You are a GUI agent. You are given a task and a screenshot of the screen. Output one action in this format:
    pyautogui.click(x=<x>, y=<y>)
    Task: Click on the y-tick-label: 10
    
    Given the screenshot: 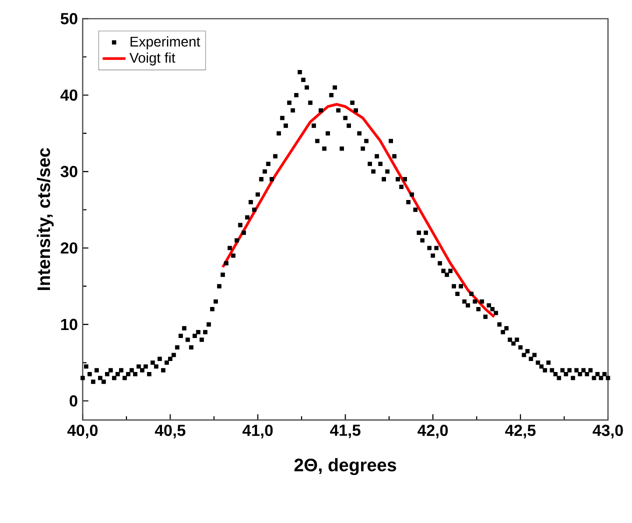 What is the action you would take?
    pyautogui.click(x=69, y=324)
    